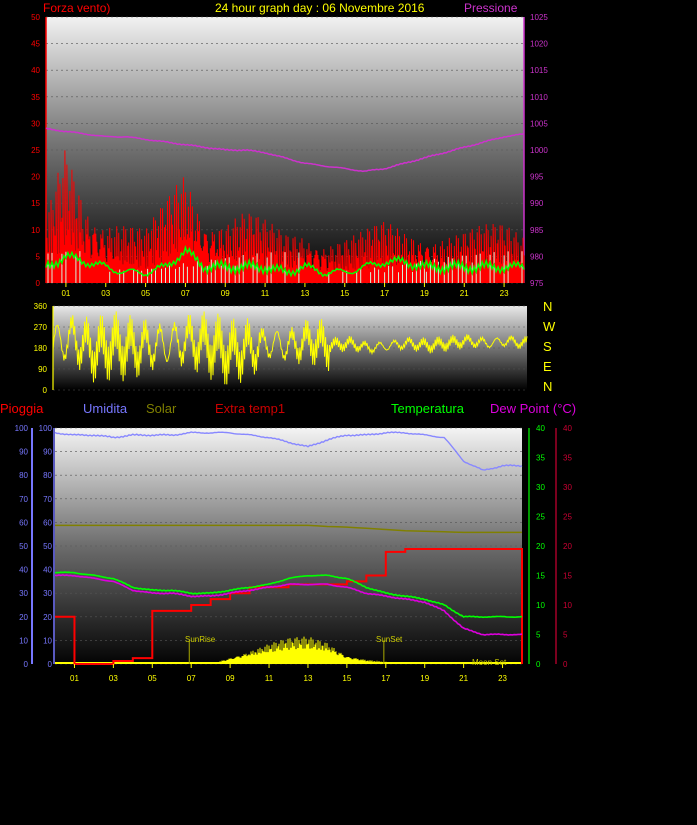 Image resolution: width=697 pixels, height=825 pixels. I want to click on rain-y-tick-label: 30, so click(23, 593).